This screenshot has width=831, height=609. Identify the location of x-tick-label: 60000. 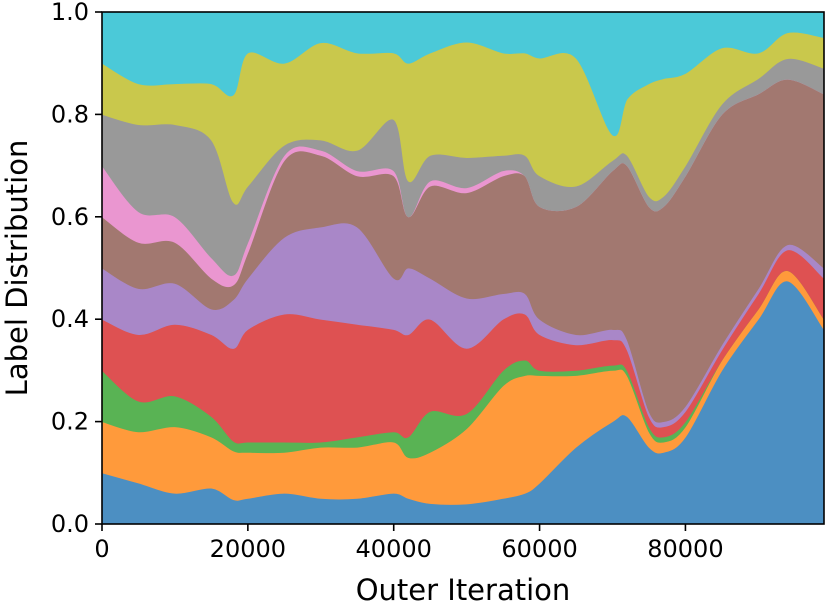
(539, 549).